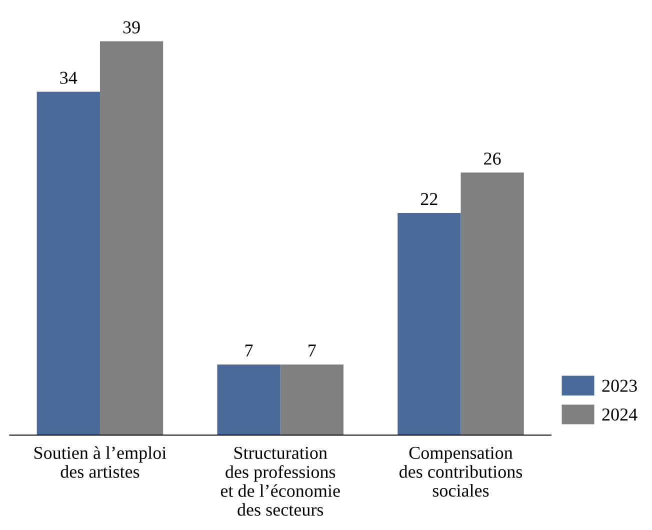  Describe the element at coordinates (100, 462) in the screenshot. I see `x-tick-label: Soutien à l’emploi des artistes` at that location.